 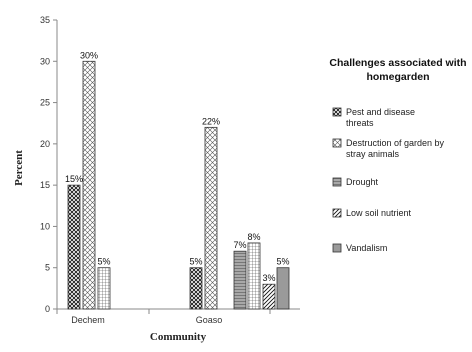 What do you see at coordinates (178, 337) in the screenshot?
I see `x-axis-title: Community` at bounding box center [178, 337].